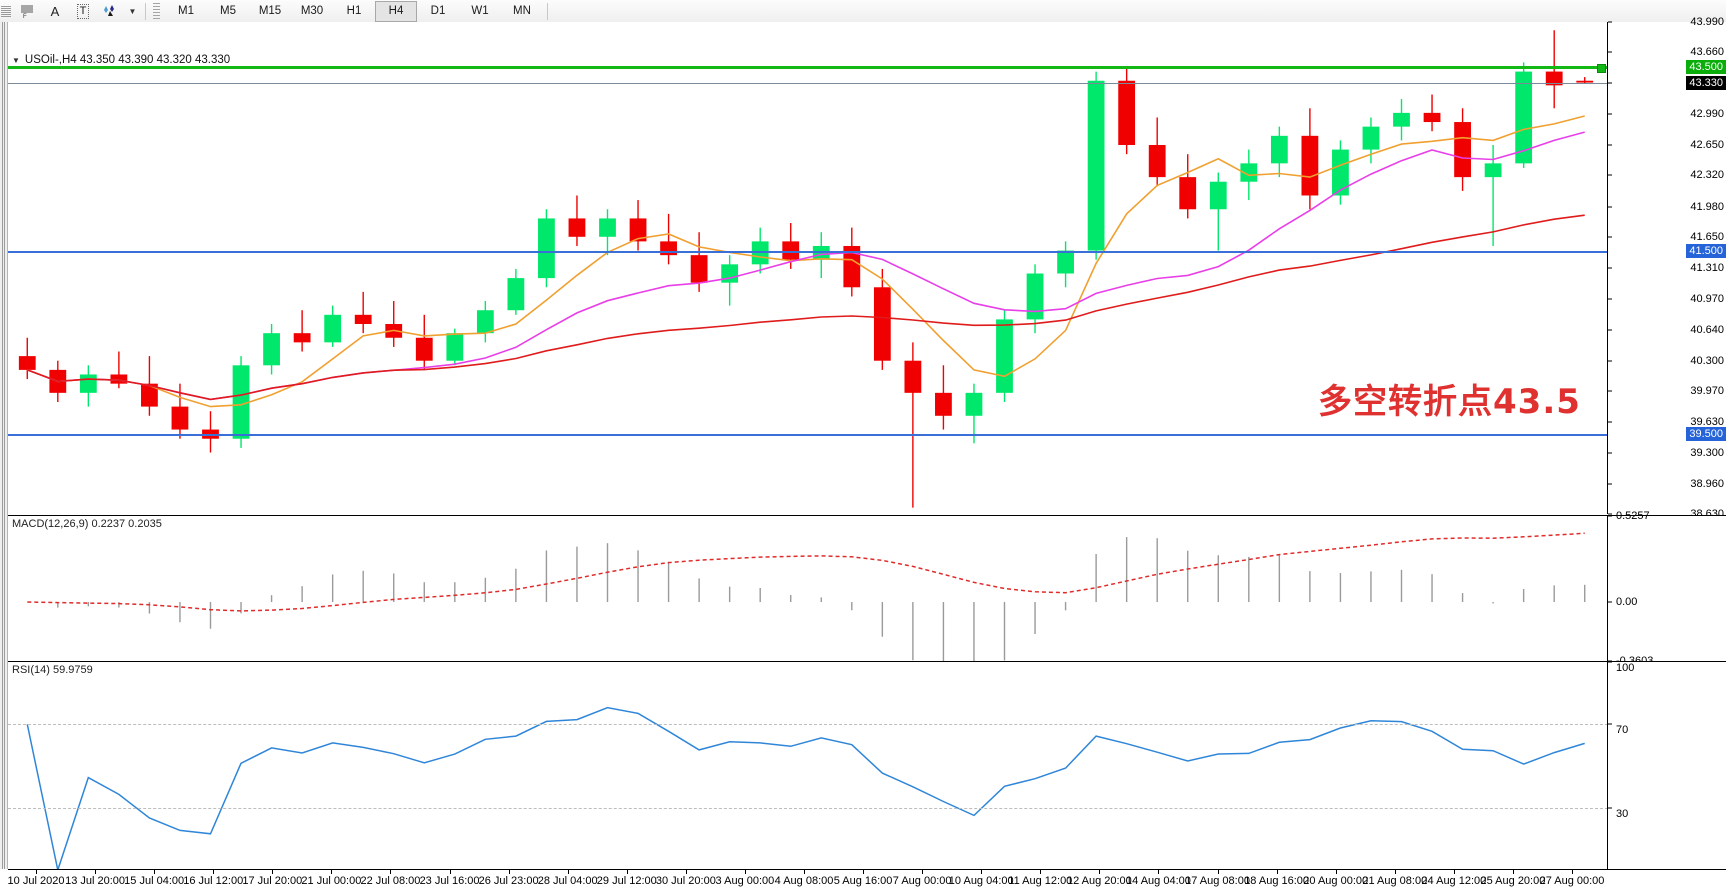 The height and width of the screenshot is (893, 1726). What do you see at coordinates (1707, 268) in the screenshot?
I see `price-axis-label: 41.310` at bounding box center [1707, 268].